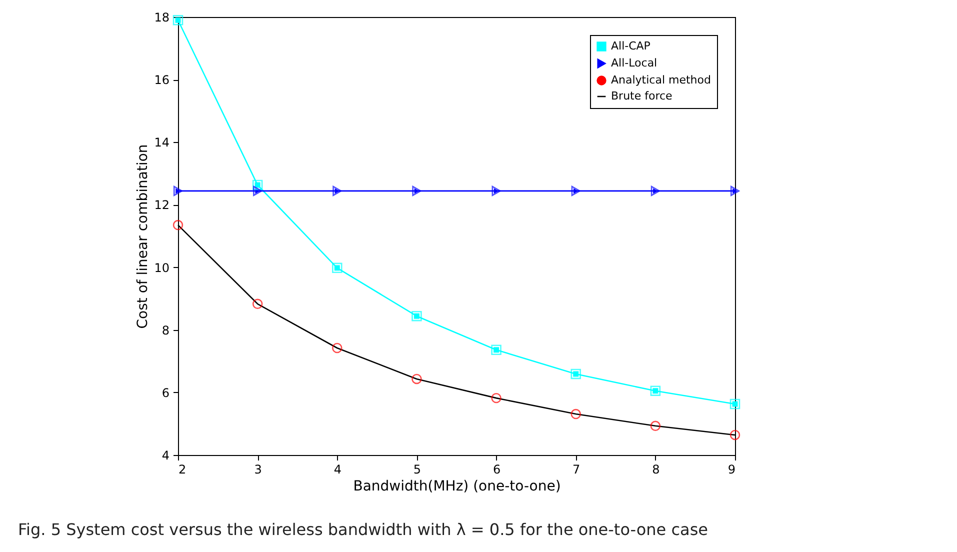 The width and height of the screenshot is (957, 552). I want to click on x-tick-label: 8, so click(656, 469).